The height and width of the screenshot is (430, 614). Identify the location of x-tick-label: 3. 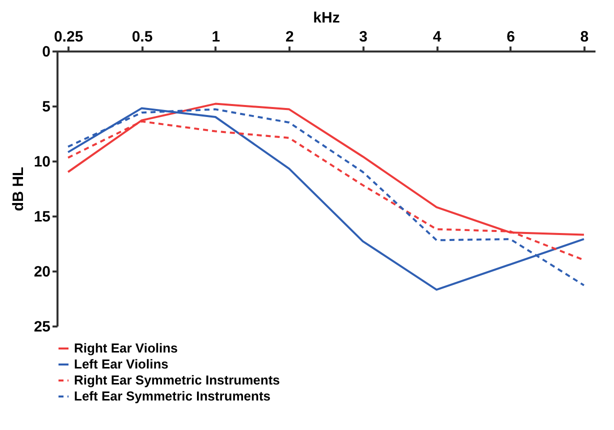
(363, 37).